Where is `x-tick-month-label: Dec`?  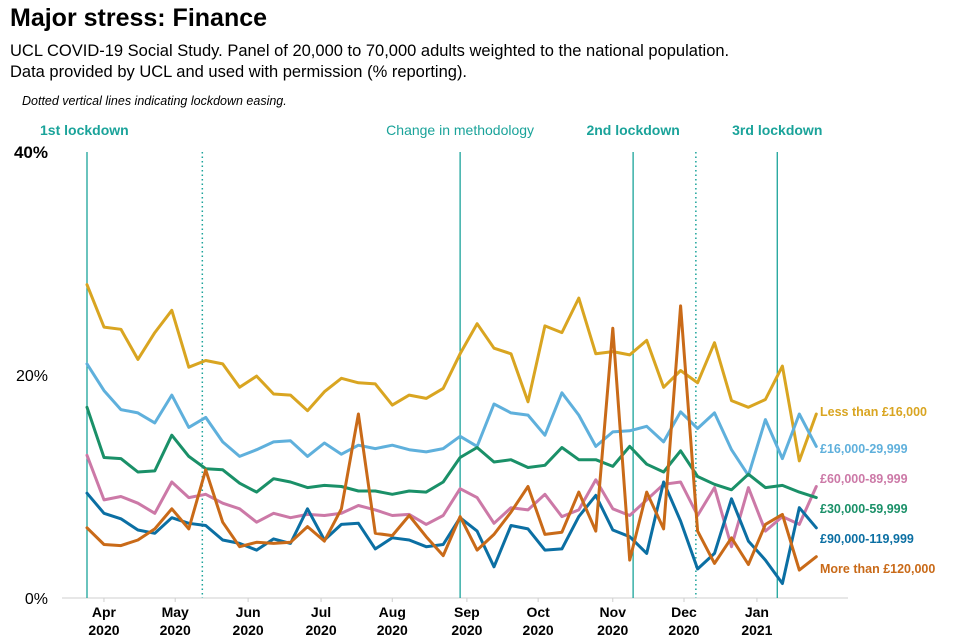 x-tick-month-label: Dec is located at coordinates (684, 612).